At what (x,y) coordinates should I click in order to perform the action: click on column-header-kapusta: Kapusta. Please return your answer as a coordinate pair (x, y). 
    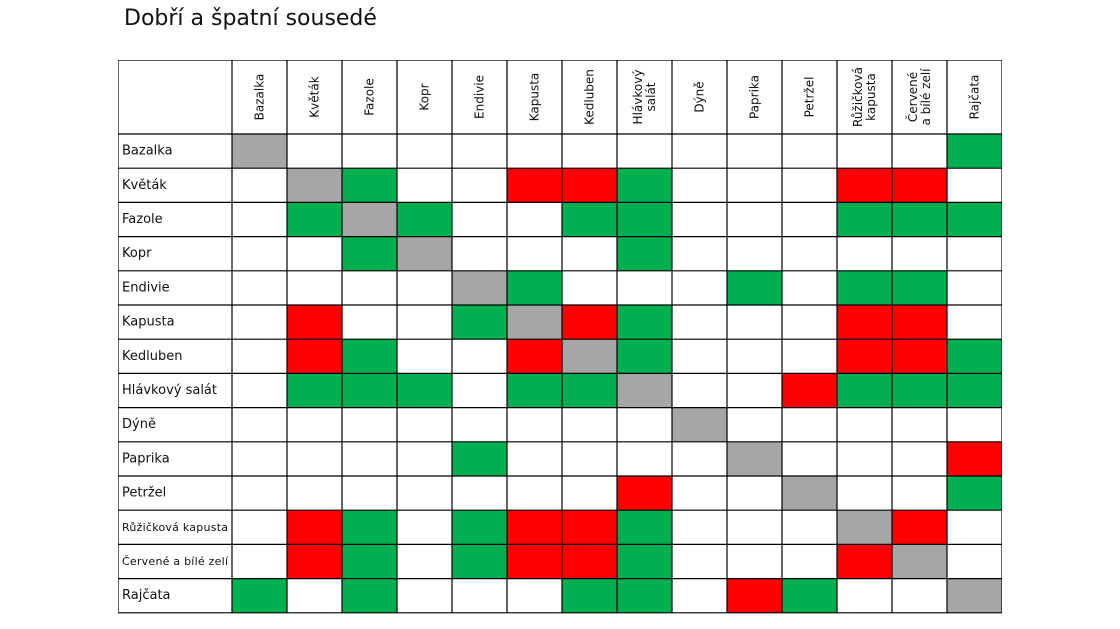
    Looking at the image, I should click on (535, 97).